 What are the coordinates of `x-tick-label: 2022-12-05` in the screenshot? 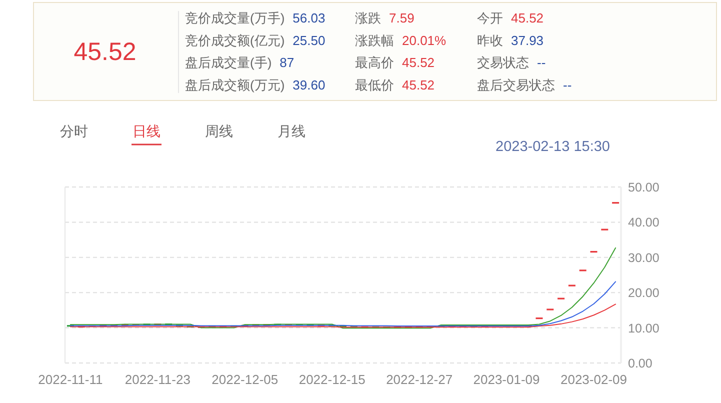 It's located at (245, 379).